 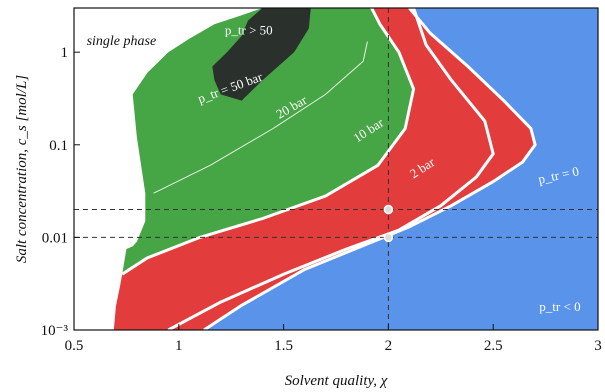 What do you see at coordinates (179, 346) in the screenshot?
I see `x-tick-label: 1` at bounding box center [179, 346].